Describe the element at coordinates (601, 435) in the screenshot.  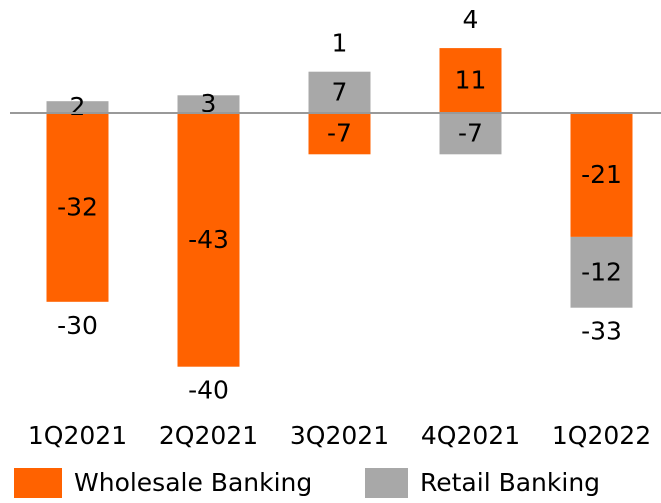
I see `x-tick-label: 1Q2022` at that location.